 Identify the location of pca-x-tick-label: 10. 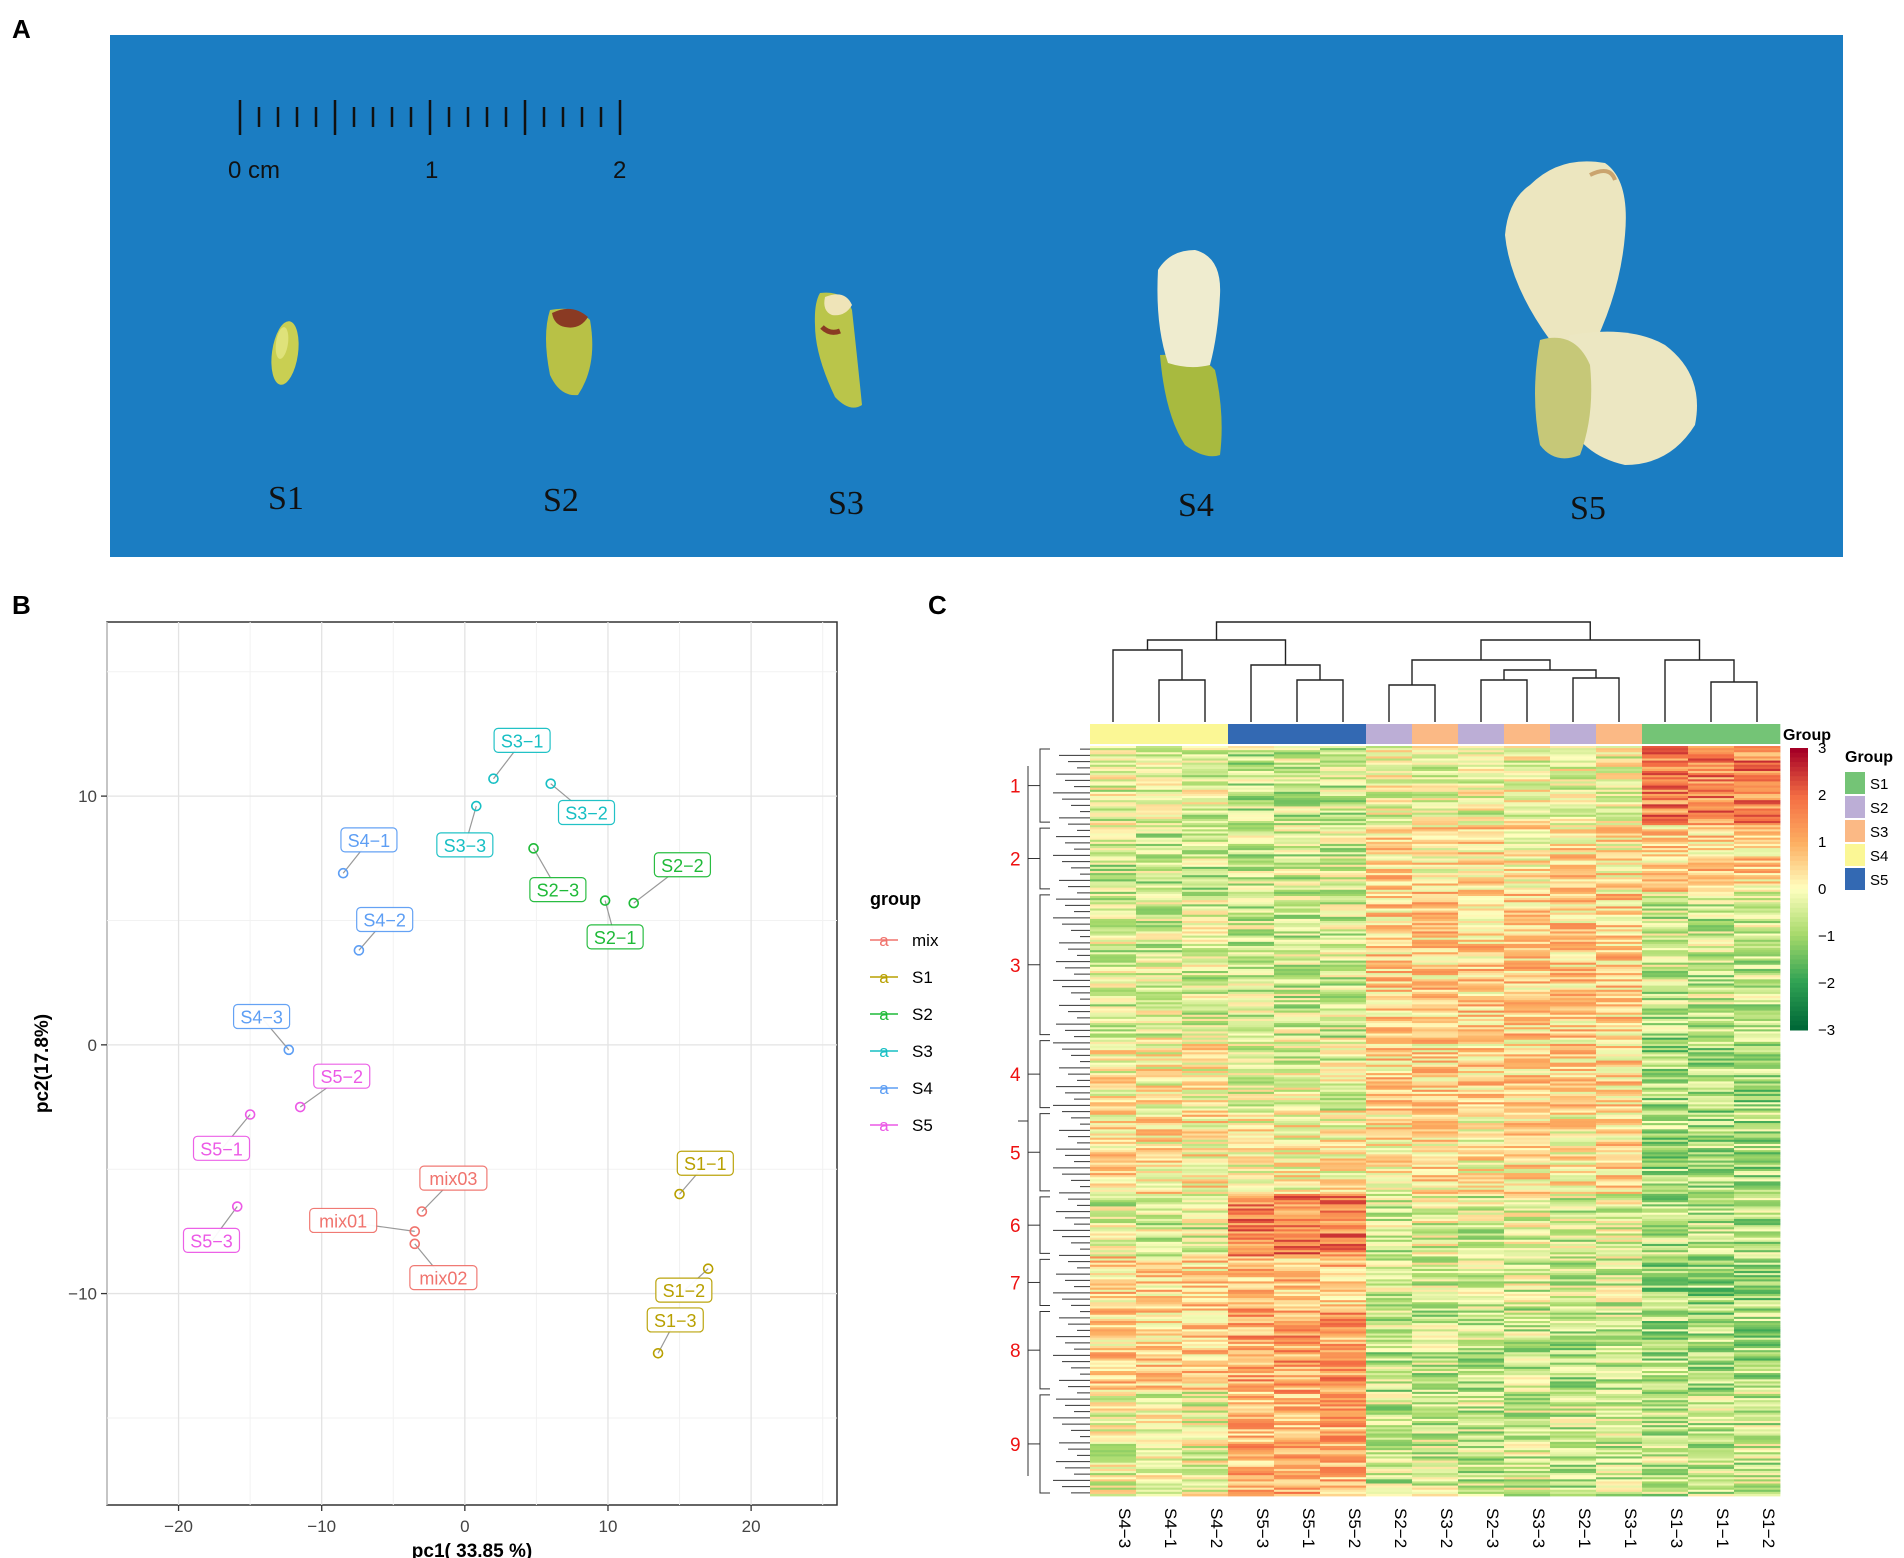
(608, 1526).